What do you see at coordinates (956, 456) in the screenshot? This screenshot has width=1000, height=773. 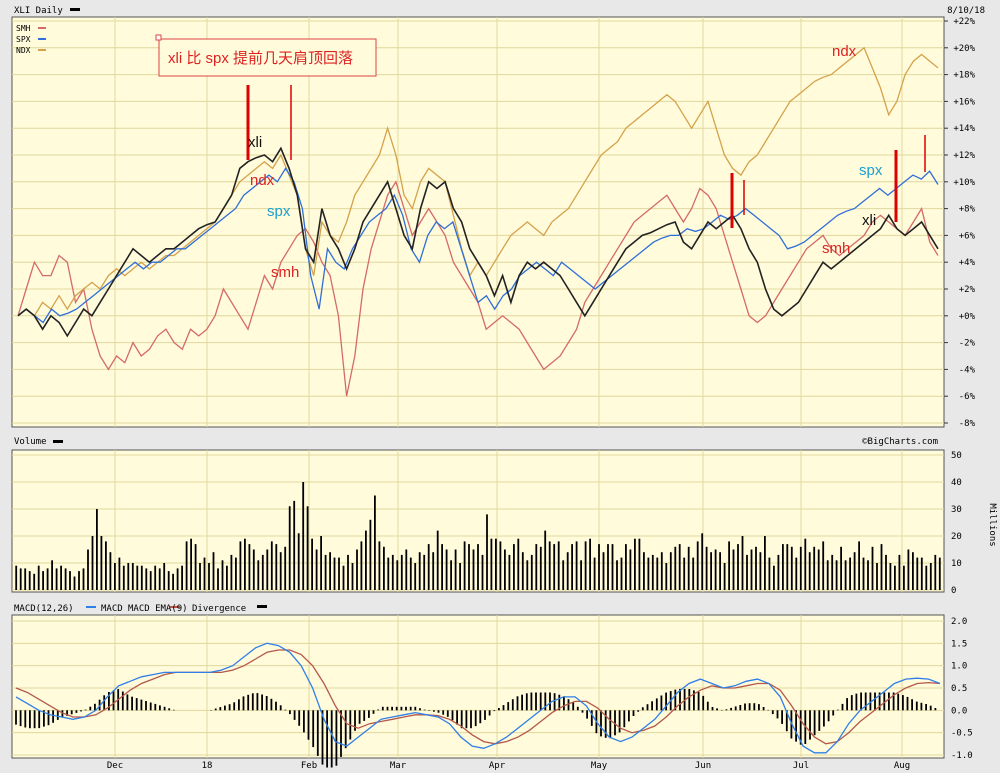 I see `volume-y-tick-label: 50` at bounding box center [956, 456].